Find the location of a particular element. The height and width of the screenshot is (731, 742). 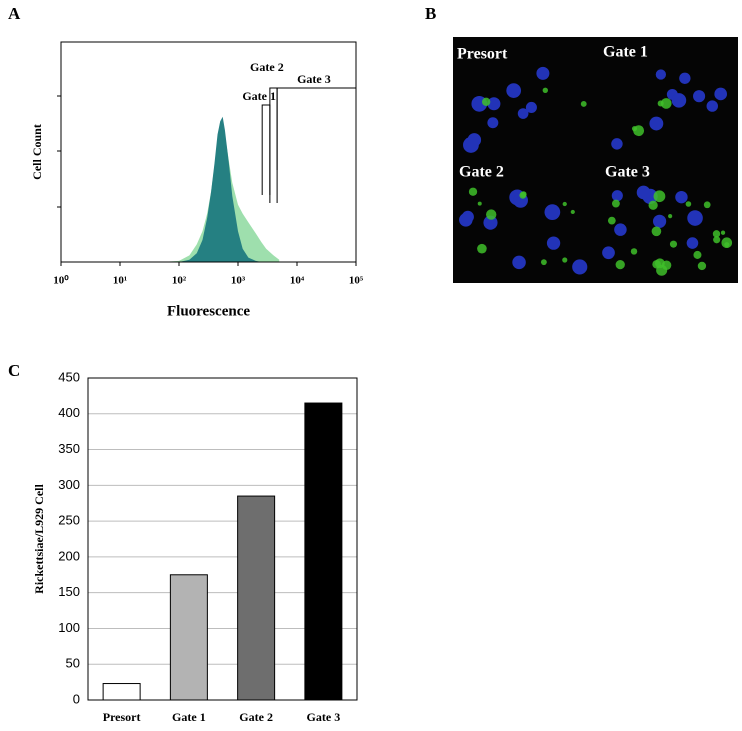

panel-letter: A is located at coordinates (14, 13).